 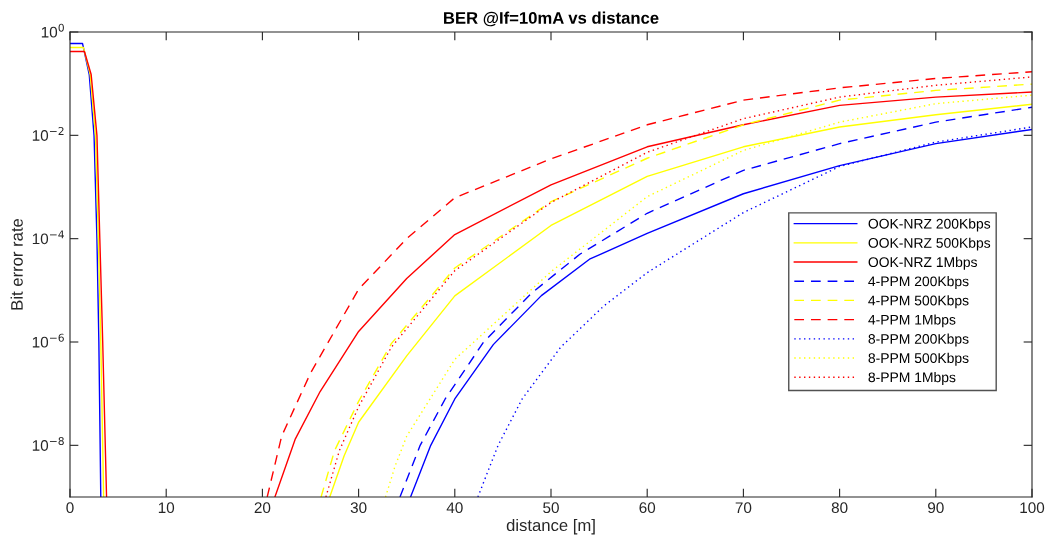 What do you see at coordinates (918, 282) in the screenshot?
I see `legend-label: 4-PPM 200Kbps` at bounding box center [918, 282].